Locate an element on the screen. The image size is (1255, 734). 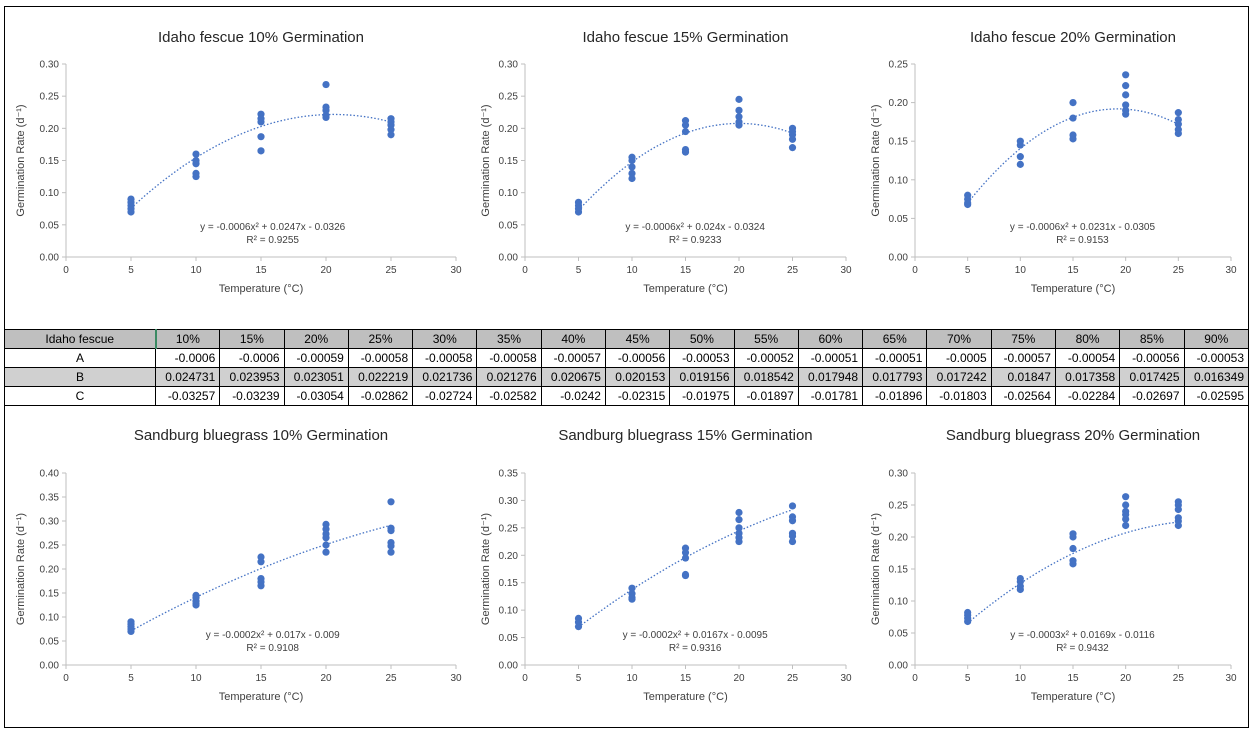
table-cell: -0.01896 is located at coordinates (895, 396).